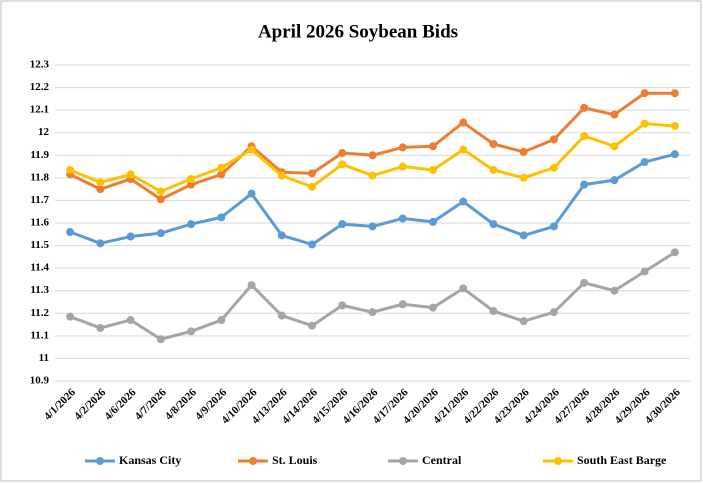  I want to click on y-tick-label: 11.9, so click(39, 155).